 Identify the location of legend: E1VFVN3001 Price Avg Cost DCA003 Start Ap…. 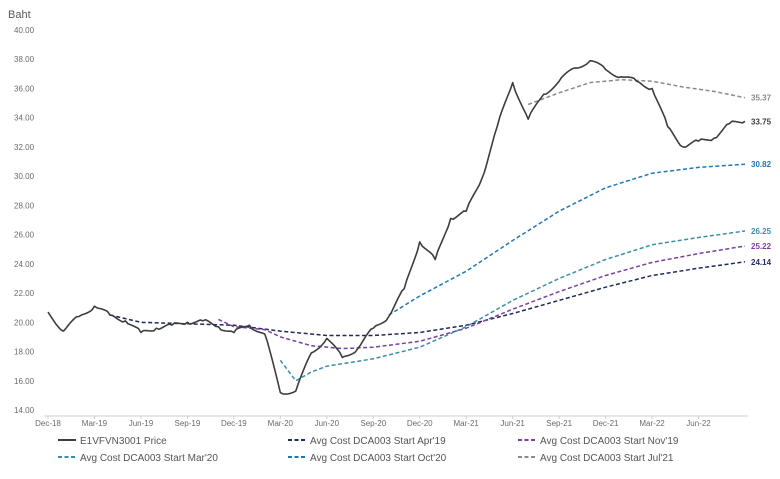
(368, 450).